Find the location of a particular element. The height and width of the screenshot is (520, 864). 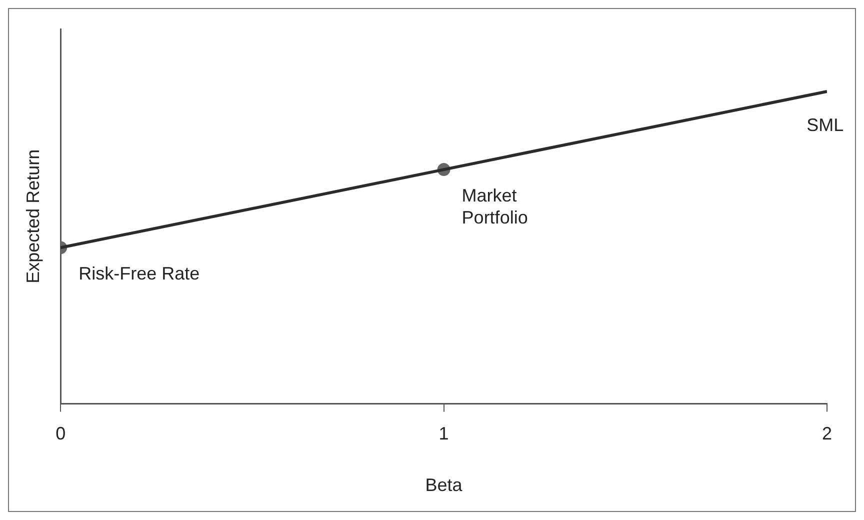

x-tick-label: 1 is located at coordinates (443, 434).